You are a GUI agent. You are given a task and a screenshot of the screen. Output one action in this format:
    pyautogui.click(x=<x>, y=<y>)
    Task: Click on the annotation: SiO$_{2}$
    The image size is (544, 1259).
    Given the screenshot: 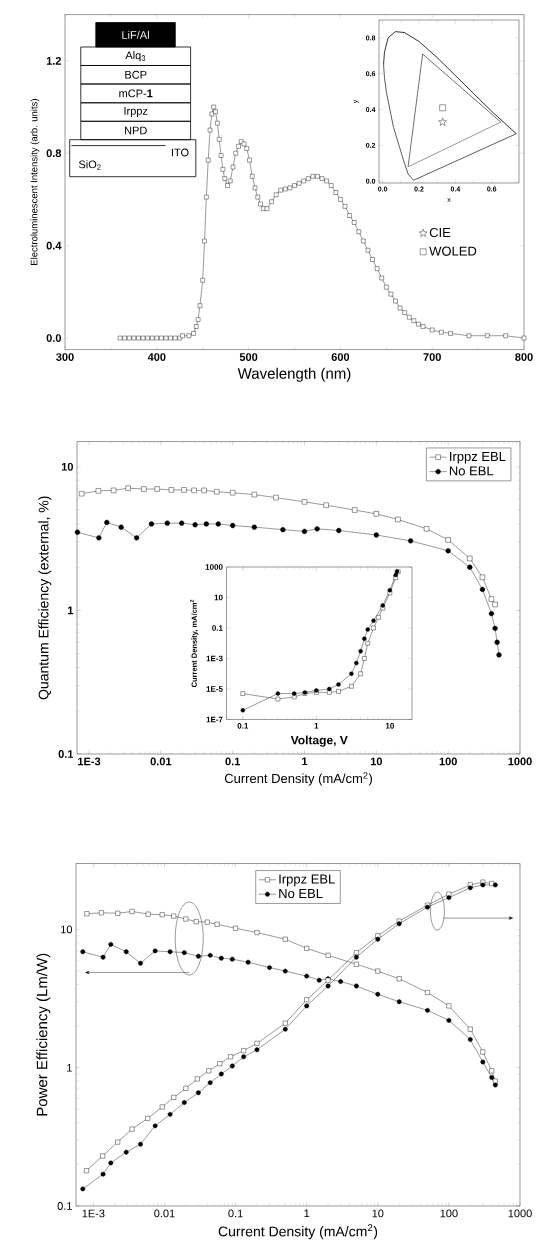 What is the action you would take?
    pyautogui.click(x=89, y=165)
    